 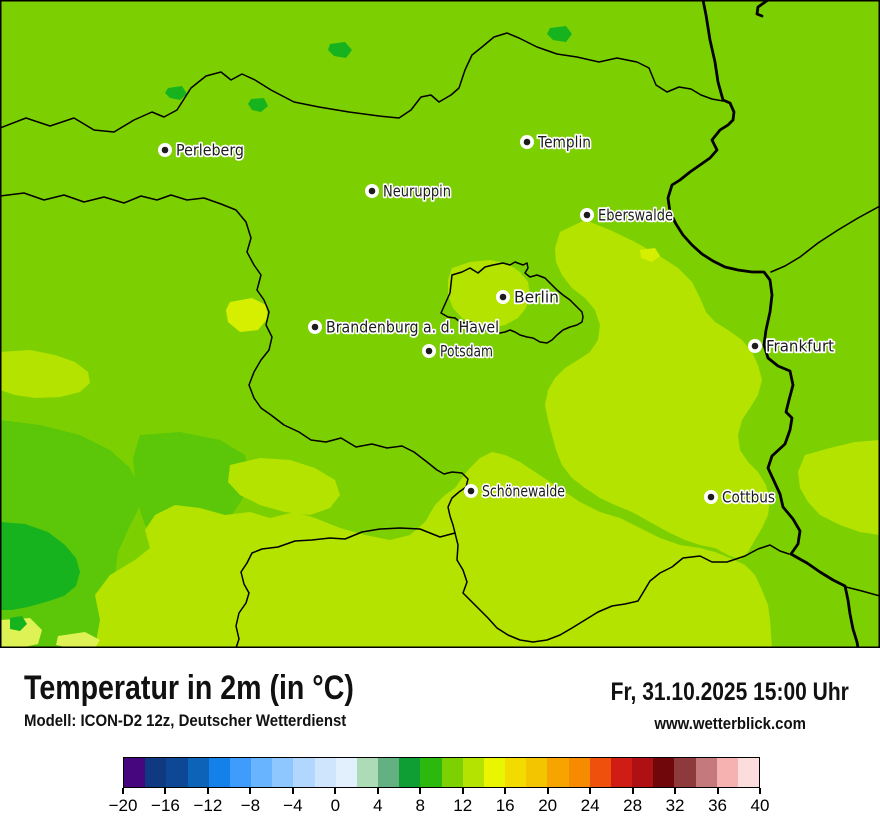 What do you see at coordinates (420, 805) in the screenshot?
I see `colorbar-label-8: 8` at bounding box center [420, 805].